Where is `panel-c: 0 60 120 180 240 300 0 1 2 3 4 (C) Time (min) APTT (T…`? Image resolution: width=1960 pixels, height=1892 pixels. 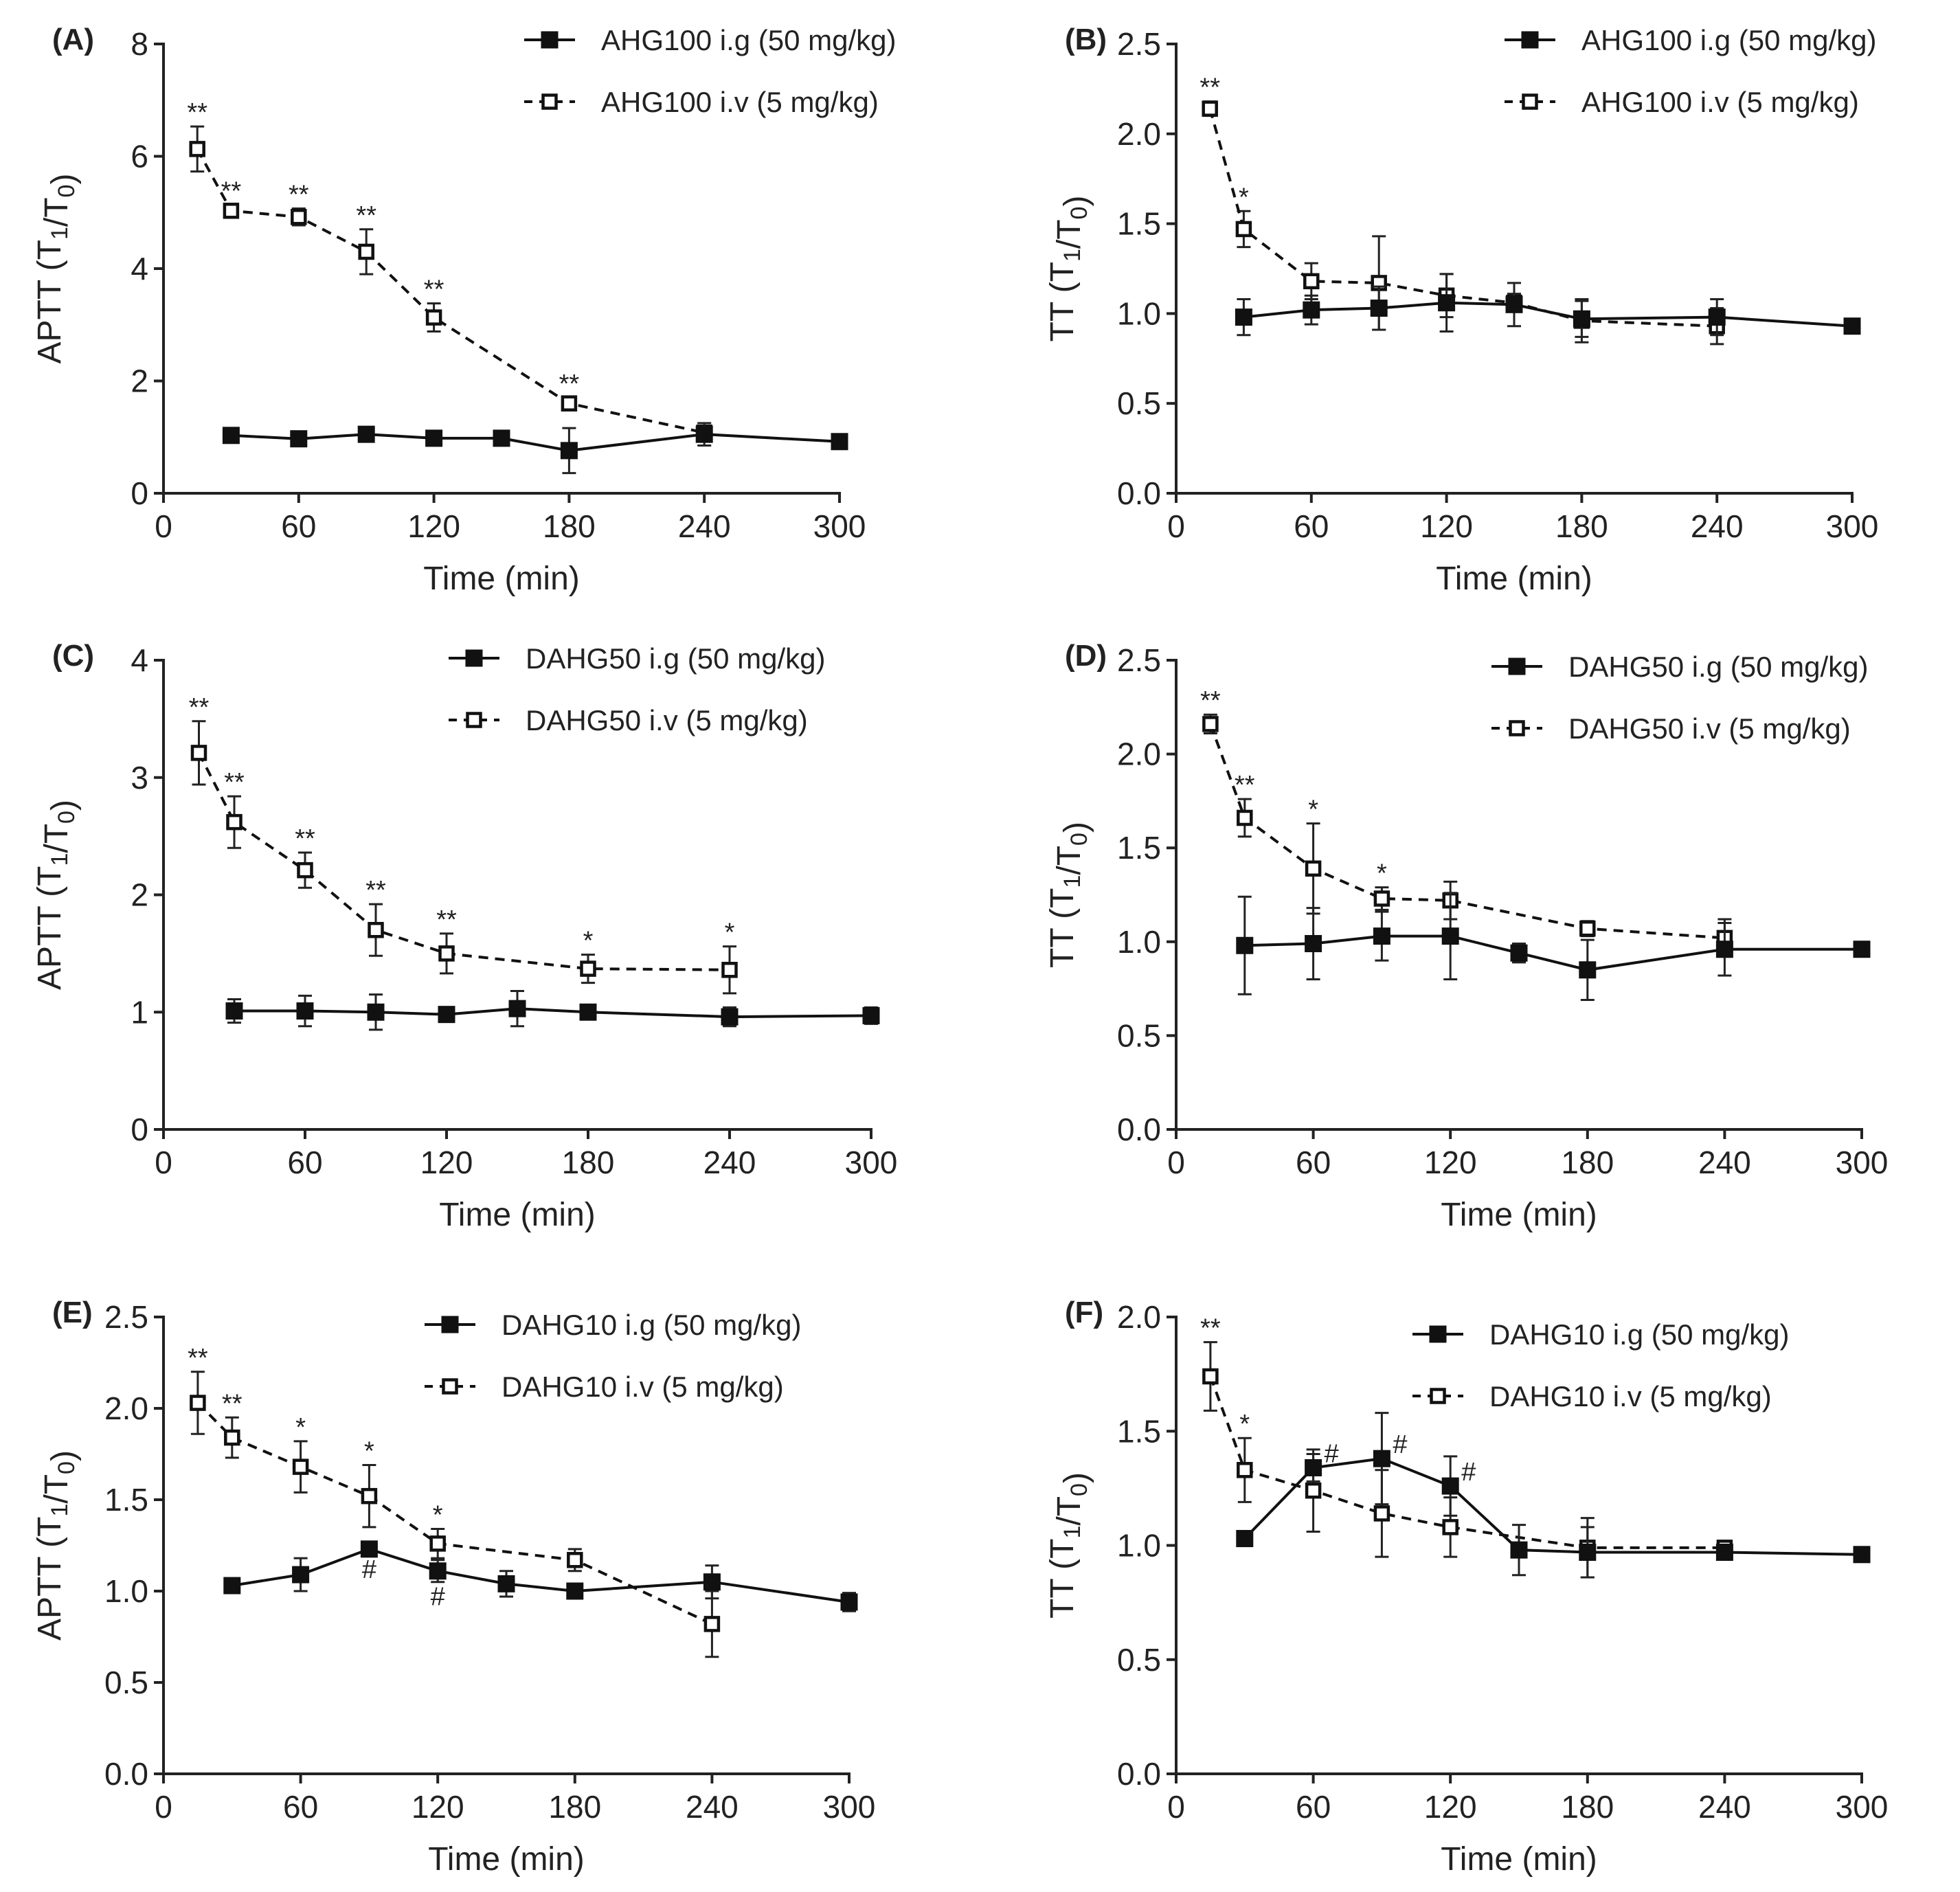
panel-c: 0 60 120 180 240 300 0 1 2 3 4 (C) Time (min) APTT (T… is located at coordinates (464, 936).